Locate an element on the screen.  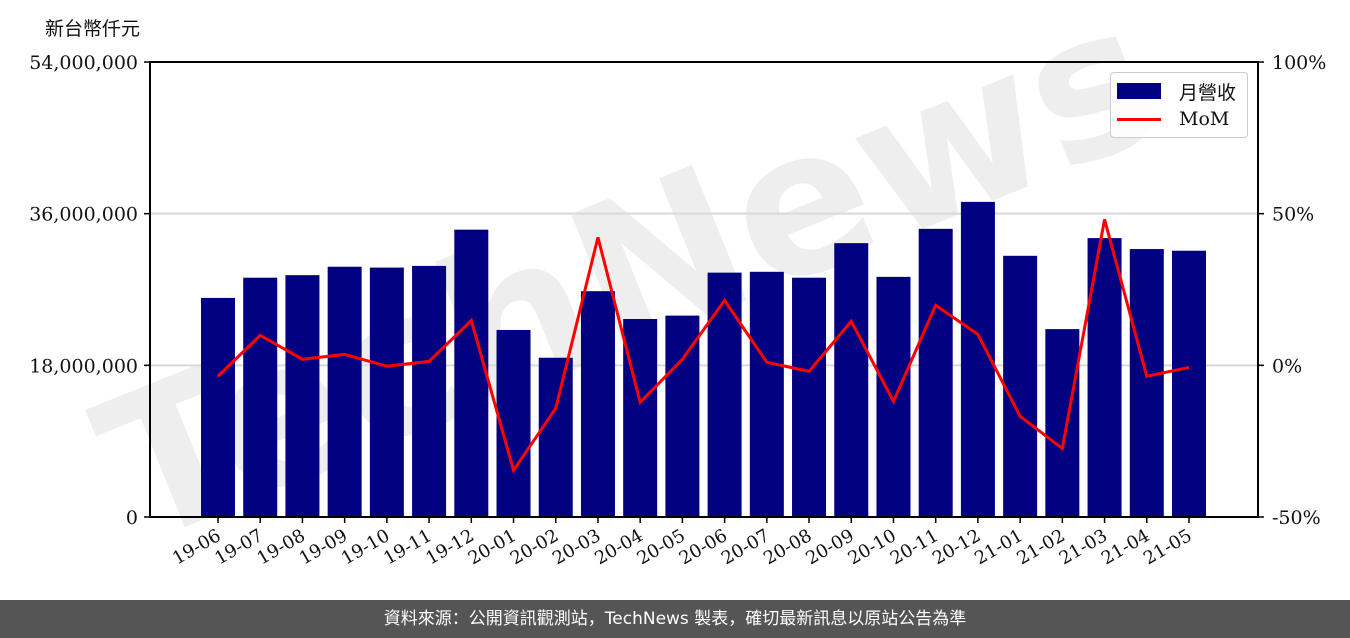
bar-swatch-icon is located at coordinates (1139, 91).